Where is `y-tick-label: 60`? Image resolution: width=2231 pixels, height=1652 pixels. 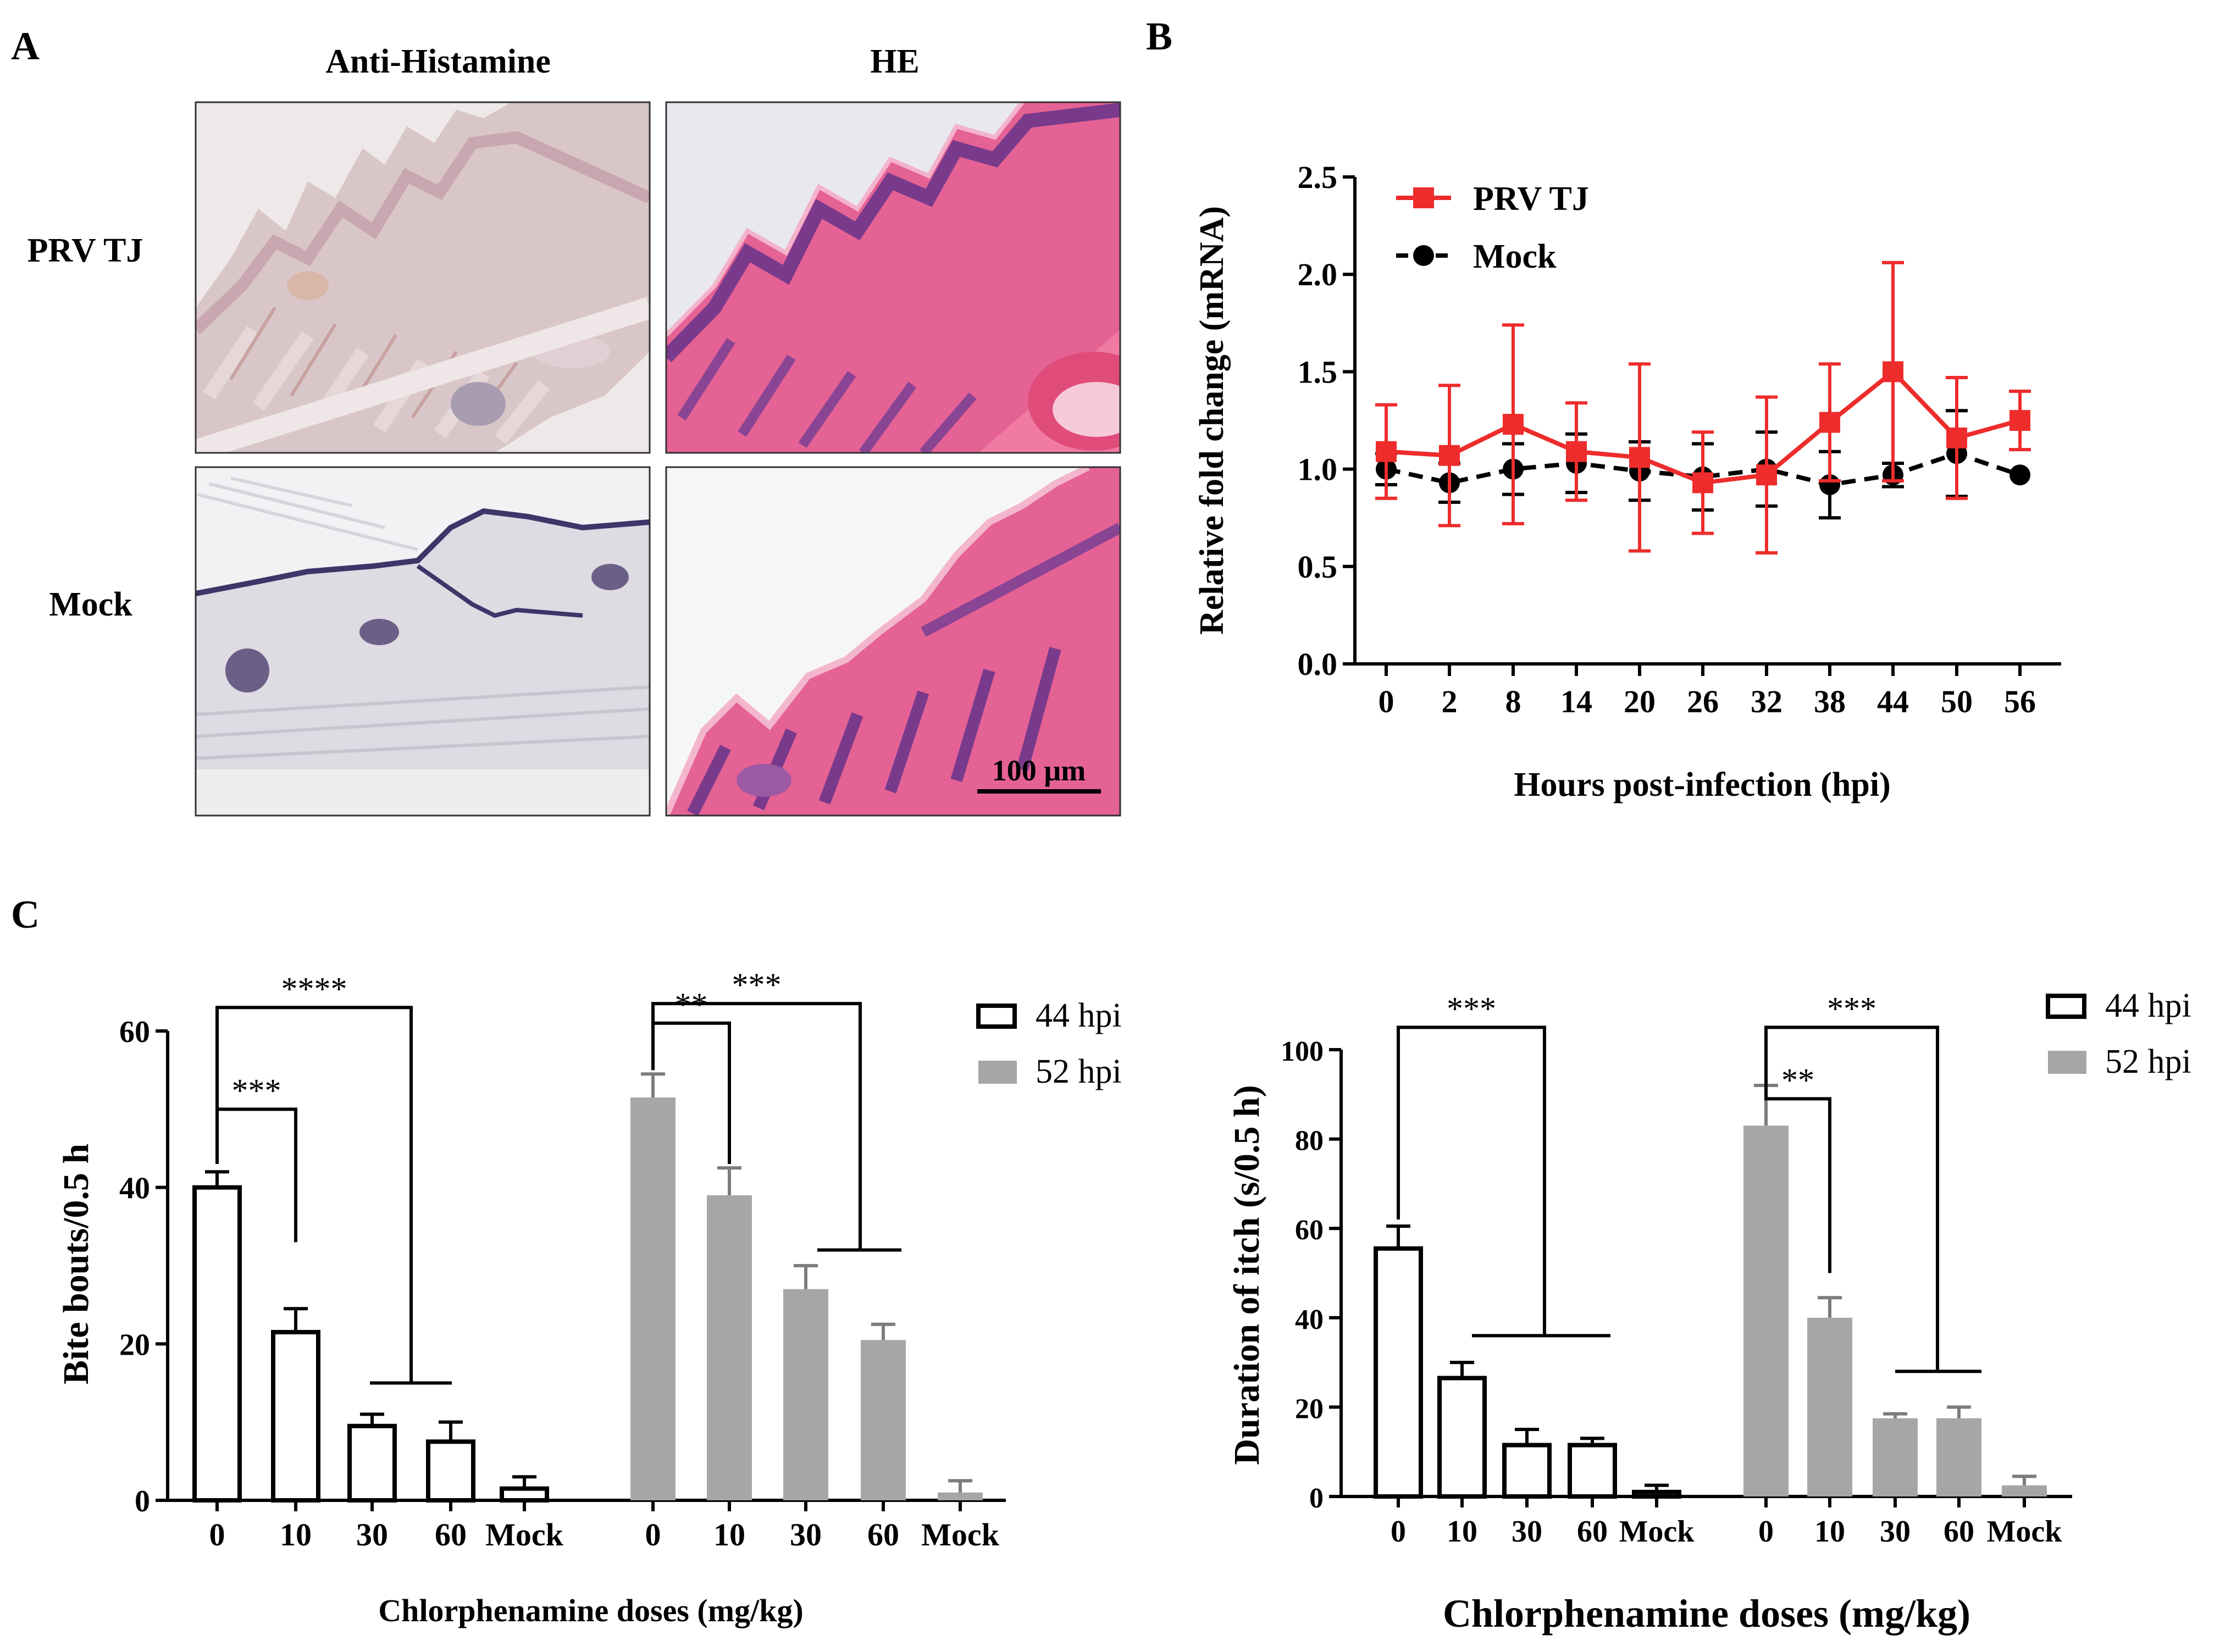 y-tick-label: 60 is located at coordinates (1309, 1230).